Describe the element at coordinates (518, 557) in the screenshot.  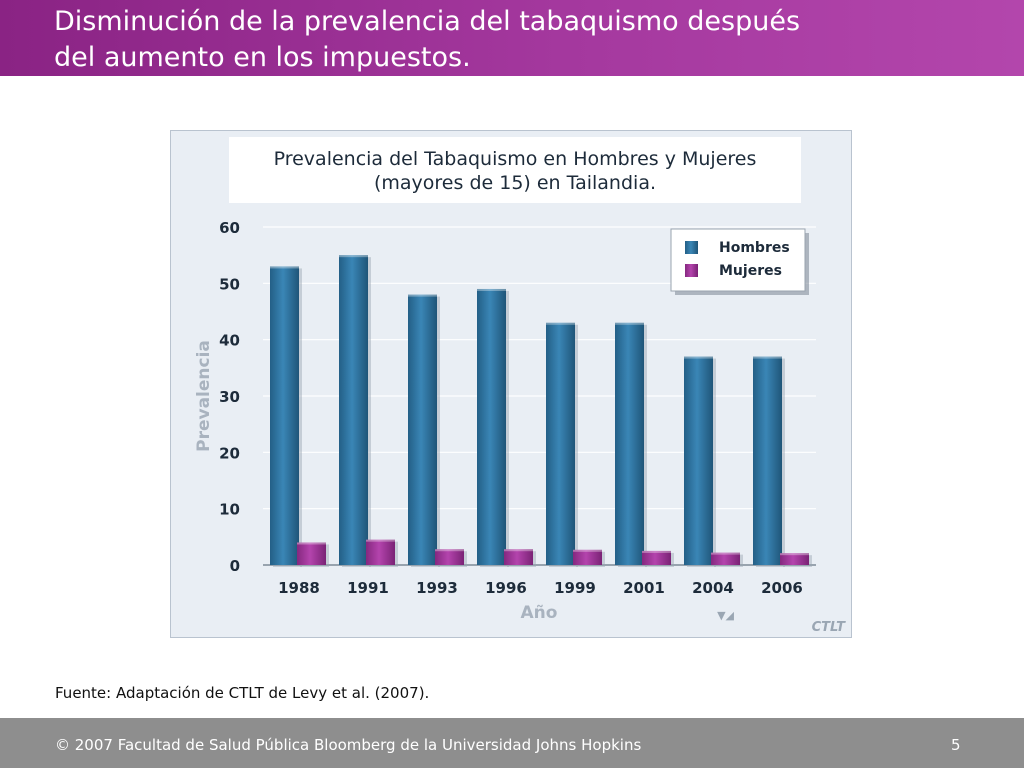
I see `bar-mujeres-1996` at that location.